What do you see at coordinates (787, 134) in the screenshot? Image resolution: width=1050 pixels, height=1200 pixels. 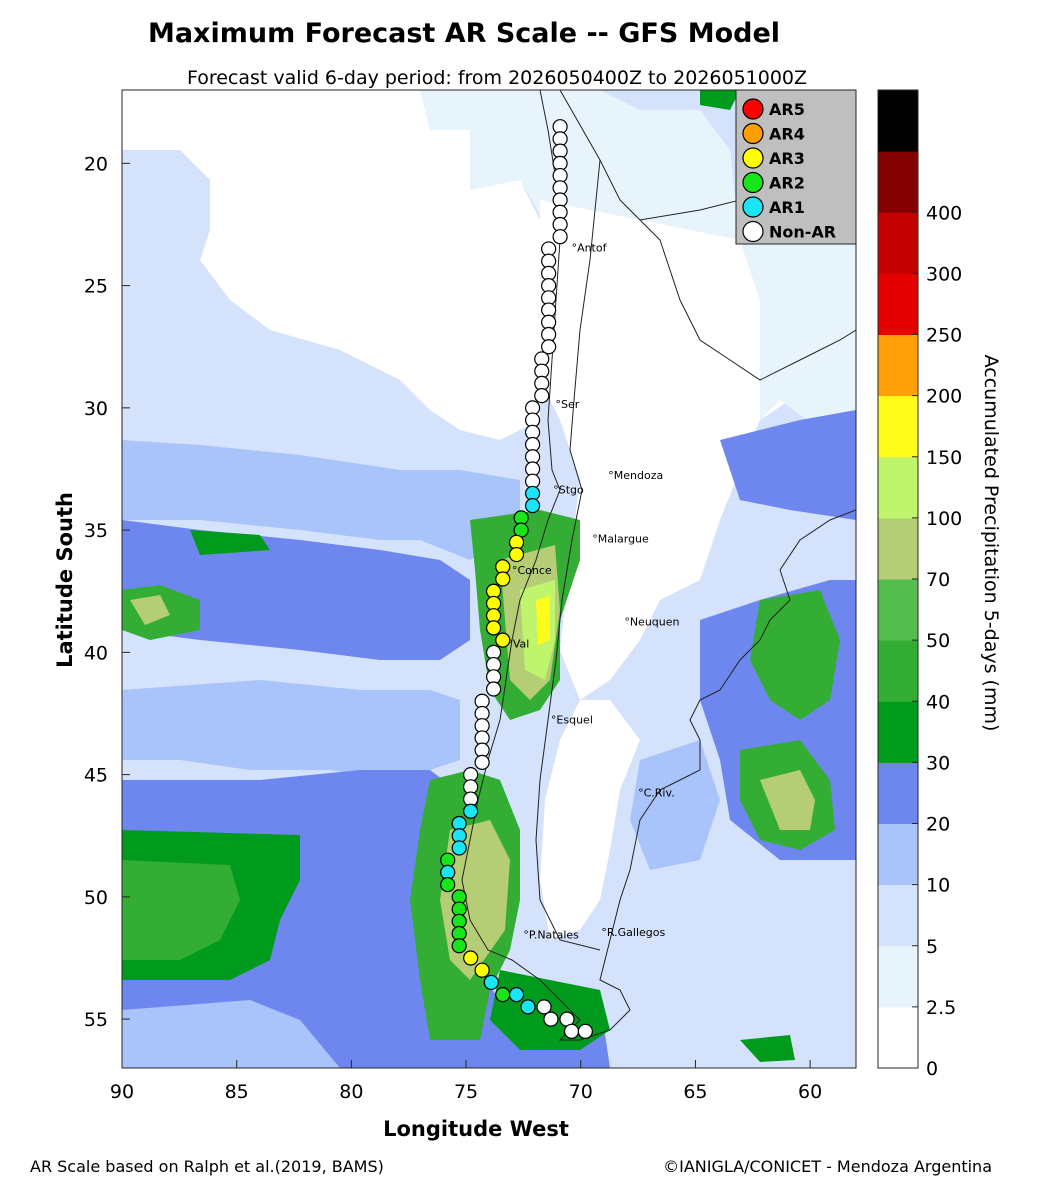 I see `legend-label: AR4` at bounding box center [787, 134].